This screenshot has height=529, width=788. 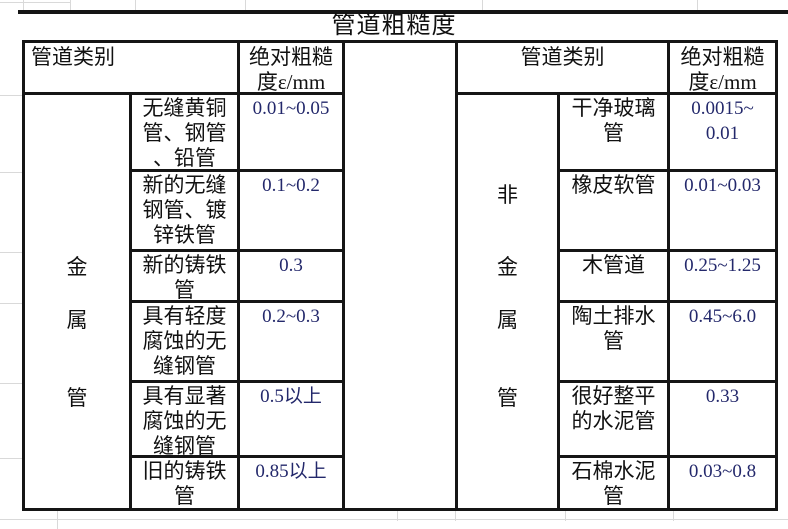 What do you see at coordinates (722, 343) in the screenshot?
I see `roughness-value-cell: 0.45~6.0` at bounding box center [722, 343].